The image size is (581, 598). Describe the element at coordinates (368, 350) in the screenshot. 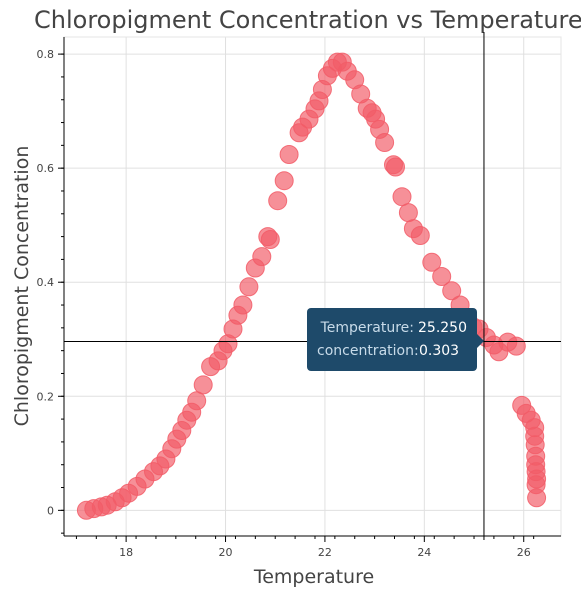

I see `tooltip-key-concentration: concentration:` at that location.